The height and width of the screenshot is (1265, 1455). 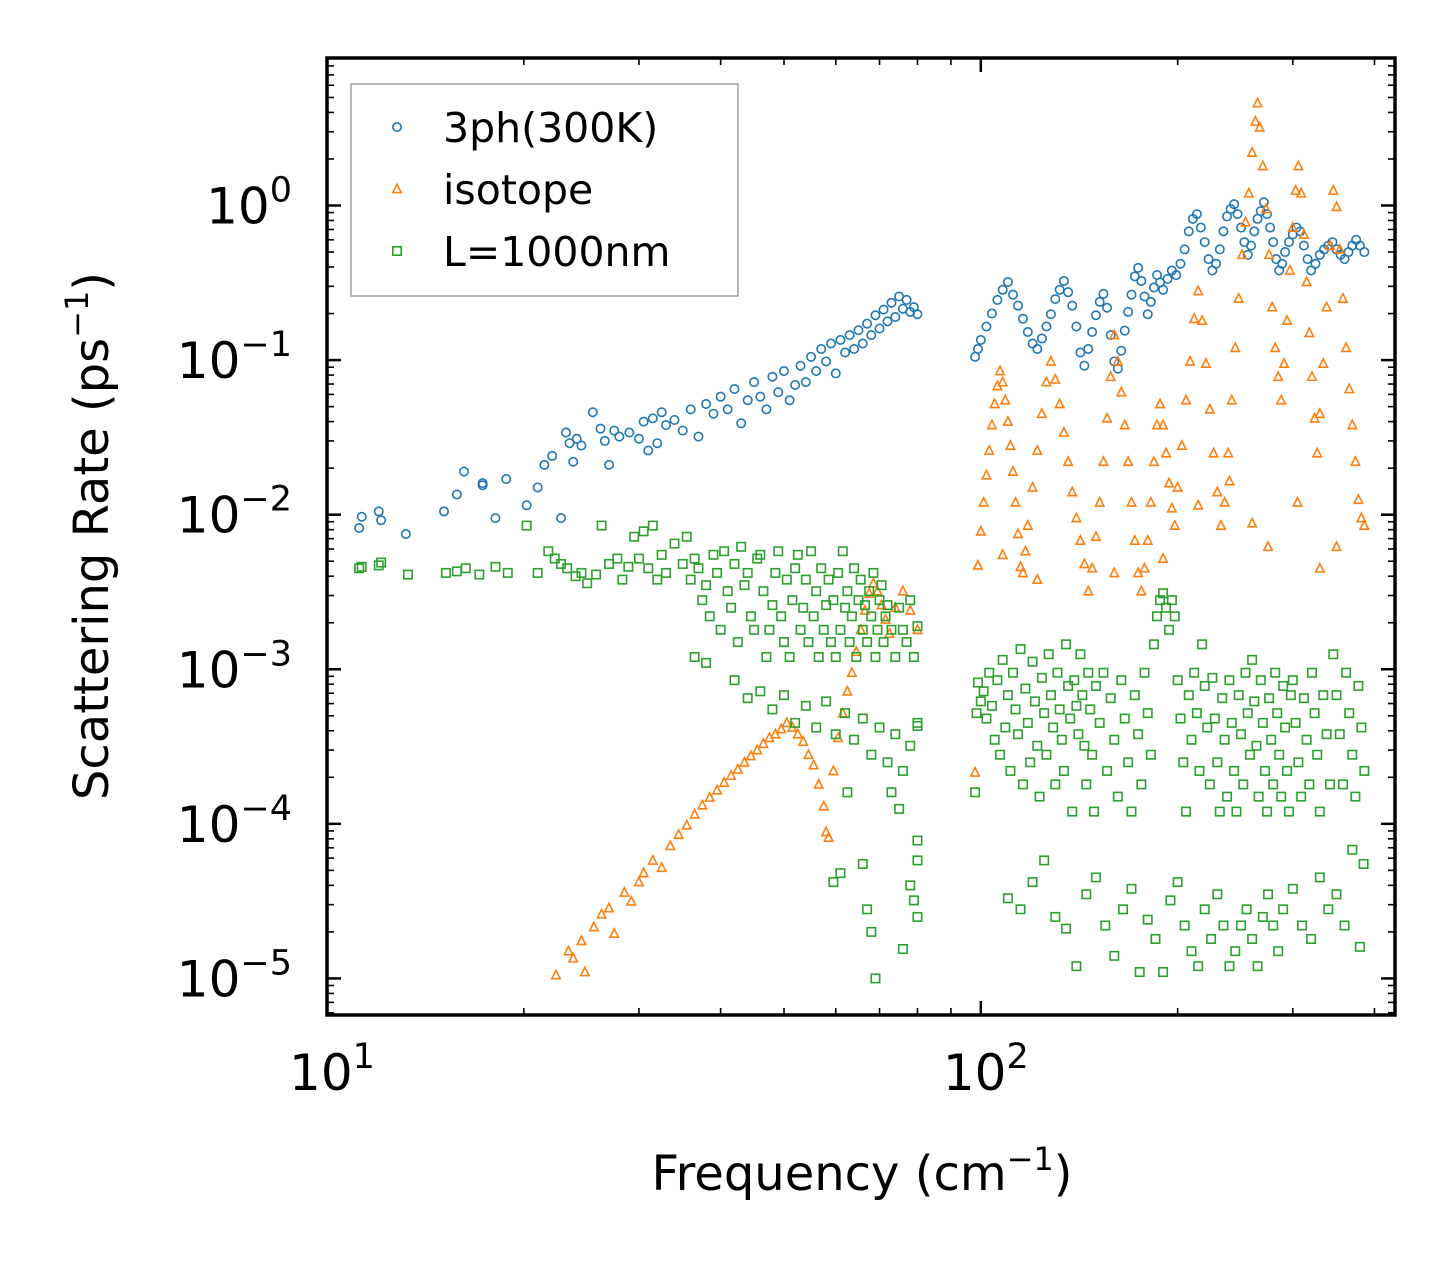 I want to click on y-tick-label-exponent: −5, so click(x=266, y=963).